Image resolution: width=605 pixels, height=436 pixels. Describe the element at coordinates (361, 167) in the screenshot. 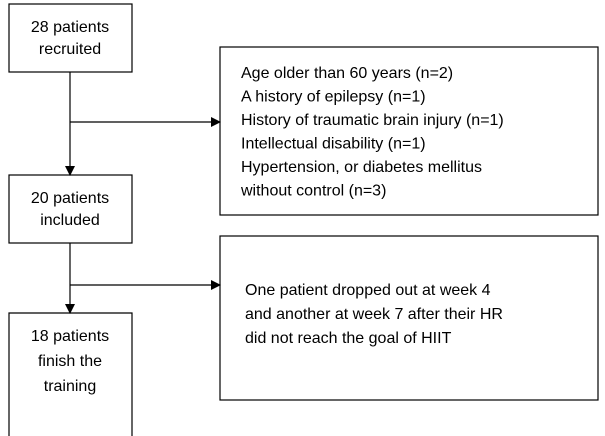

I see `node-text: Hypertension, or diabetes mellitus` at that location.